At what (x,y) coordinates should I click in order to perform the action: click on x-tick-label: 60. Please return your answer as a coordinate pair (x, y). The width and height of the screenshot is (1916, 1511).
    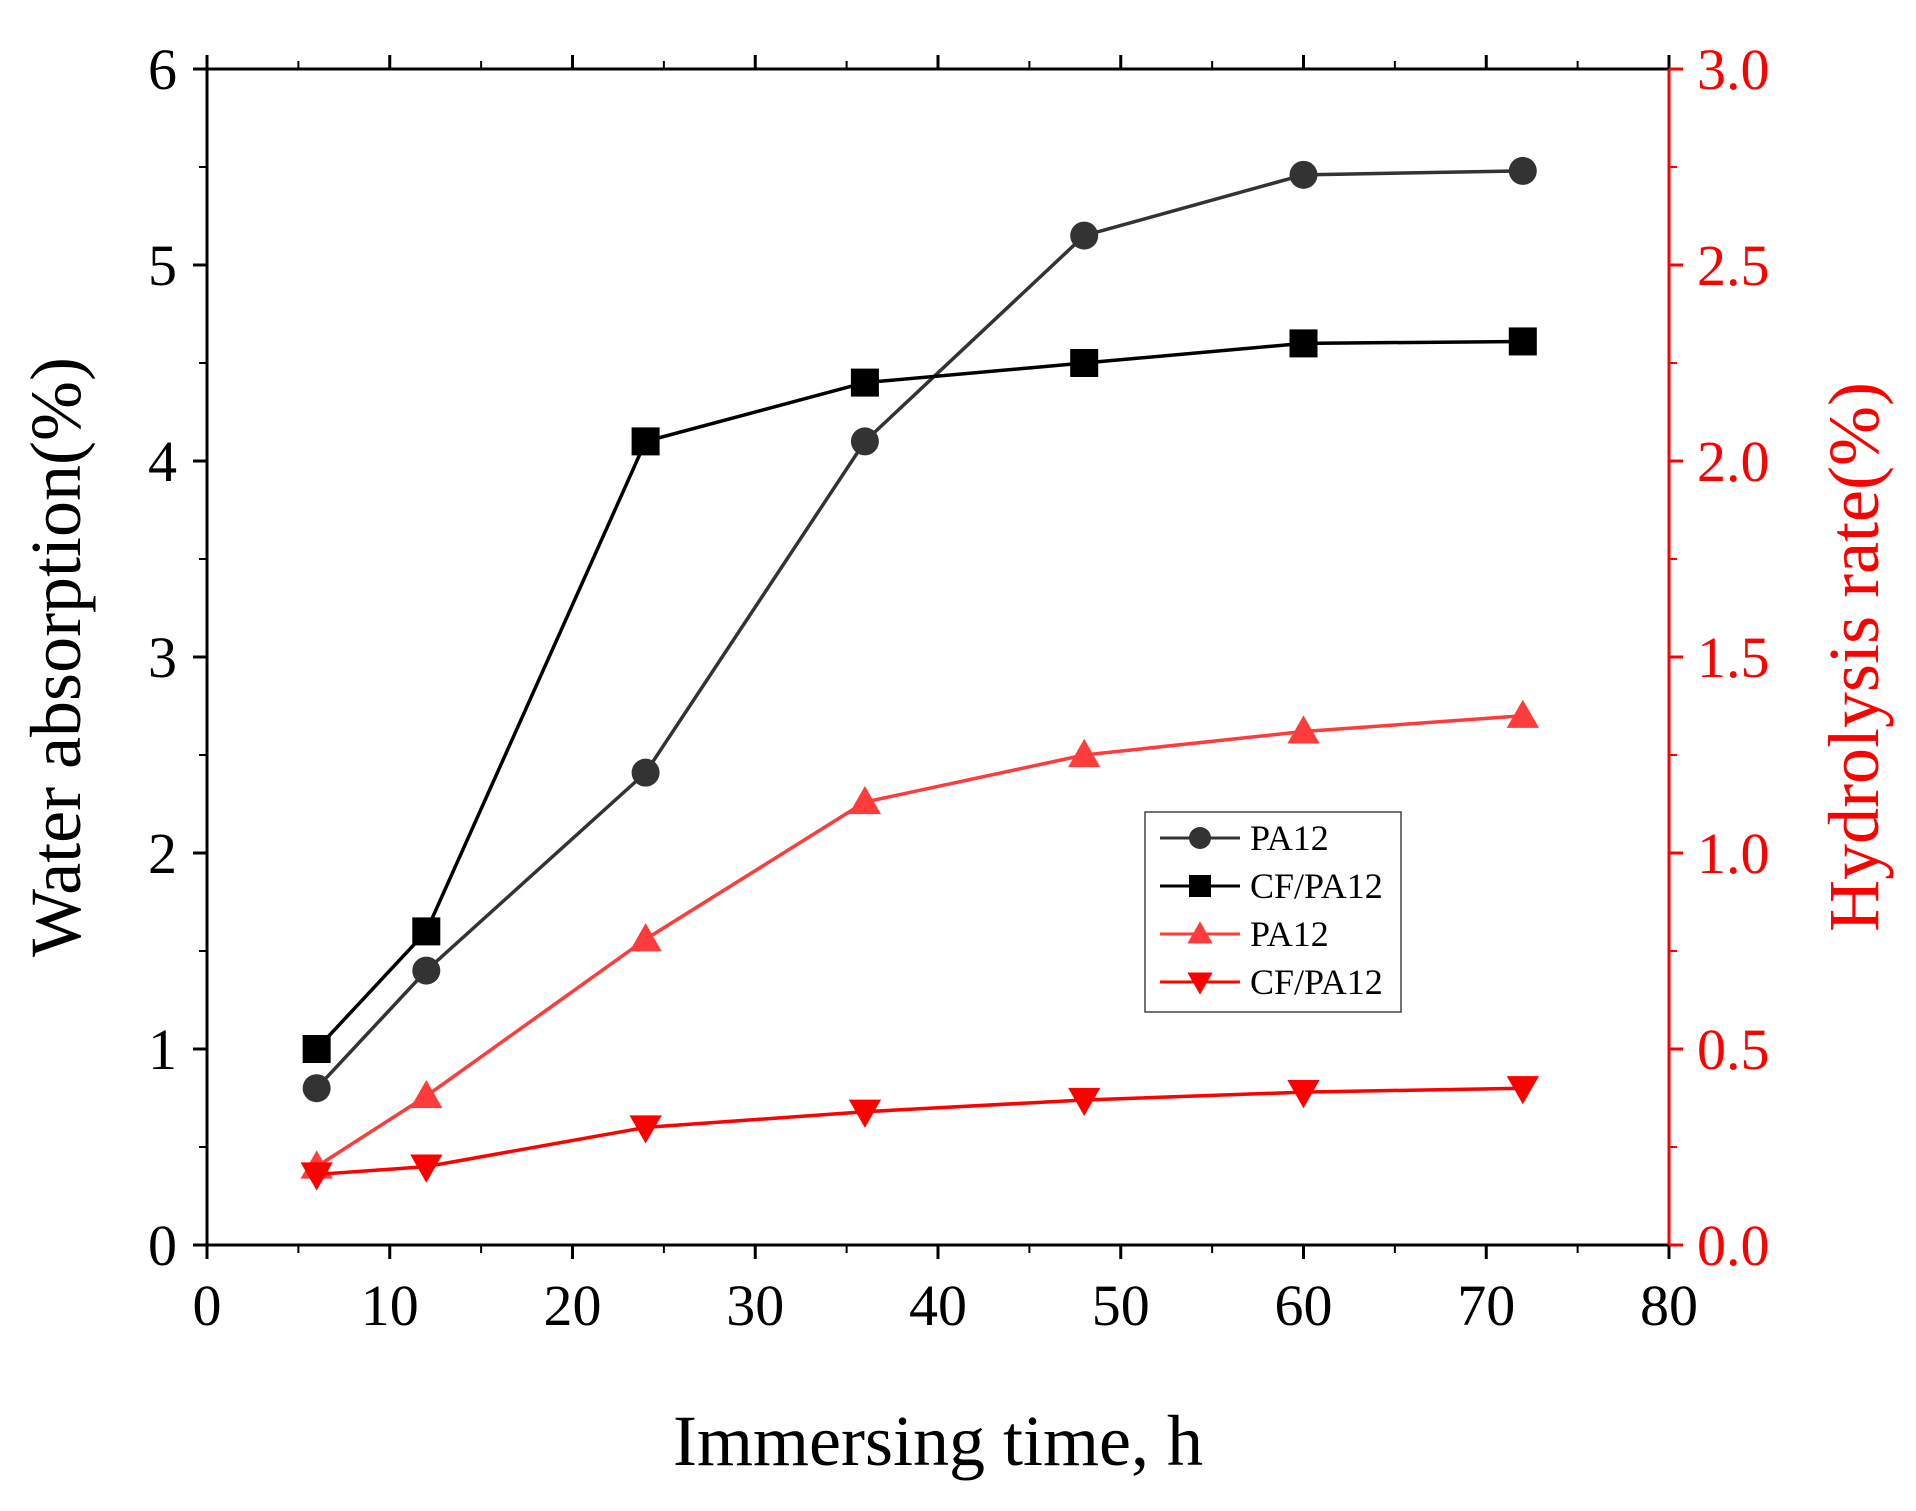
    Looking at the image, I should click on (1304, 1305).